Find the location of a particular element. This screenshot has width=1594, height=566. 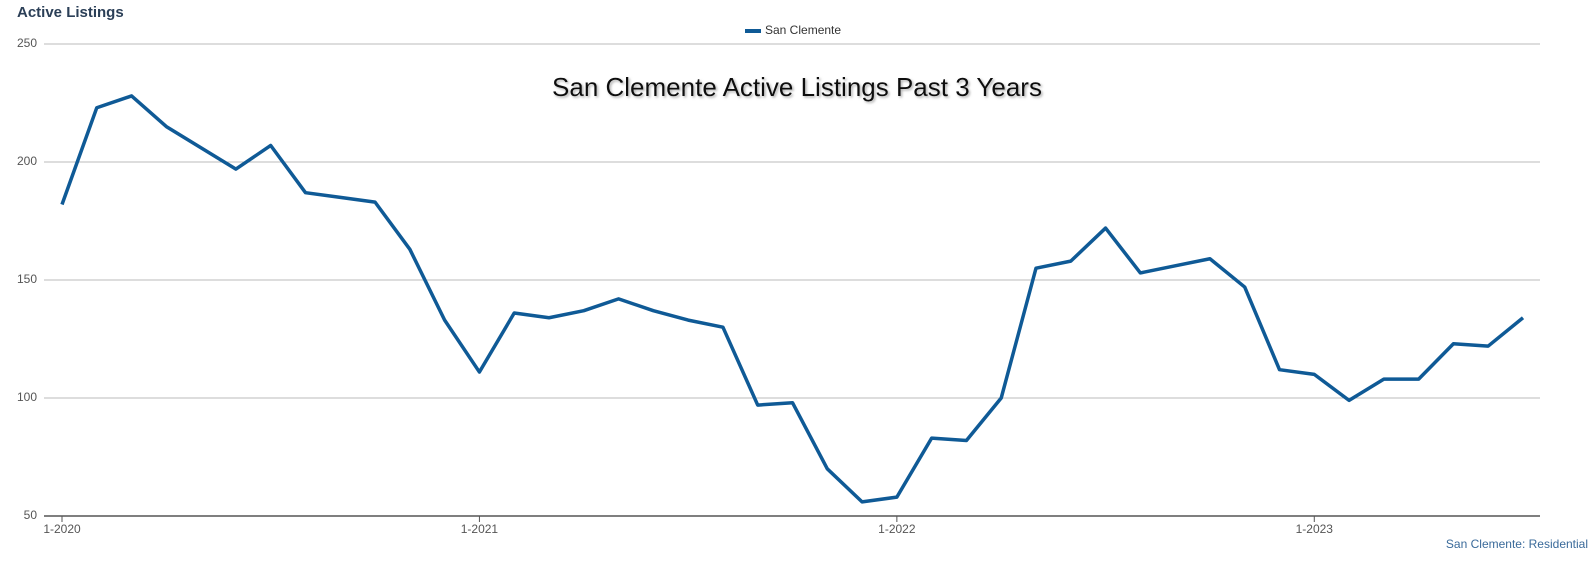

y-tick-label: 200 is located at coordinates (27, 161).